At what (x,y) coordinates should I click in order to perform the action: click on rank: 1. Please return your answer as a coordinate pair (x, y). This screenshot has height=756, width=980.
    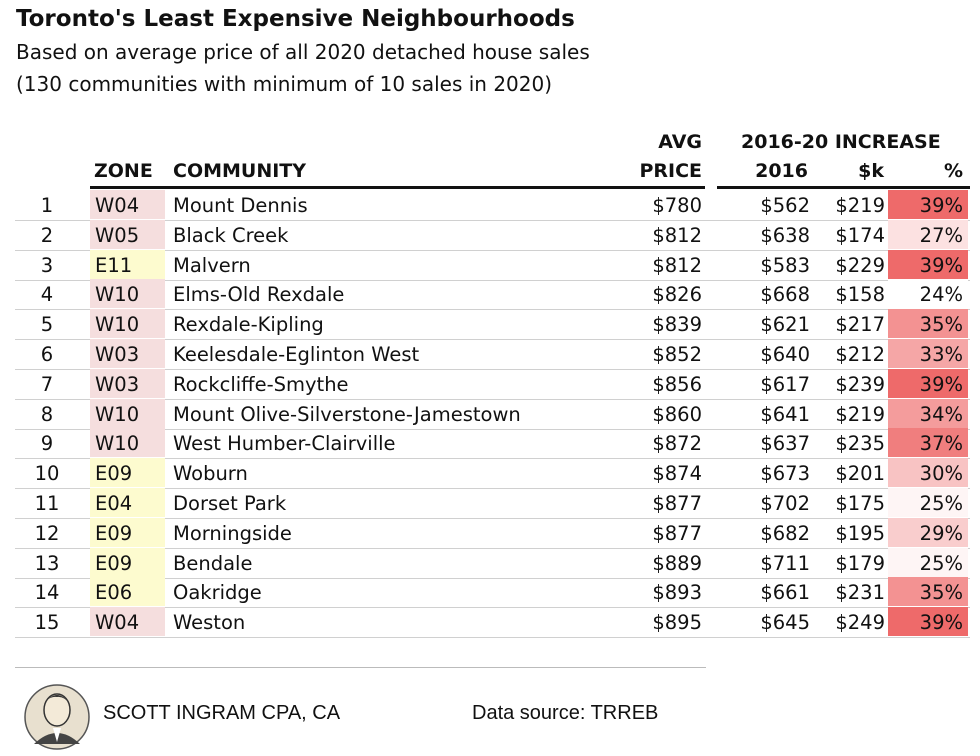
    Looking at the image, I should click on (47, 205).